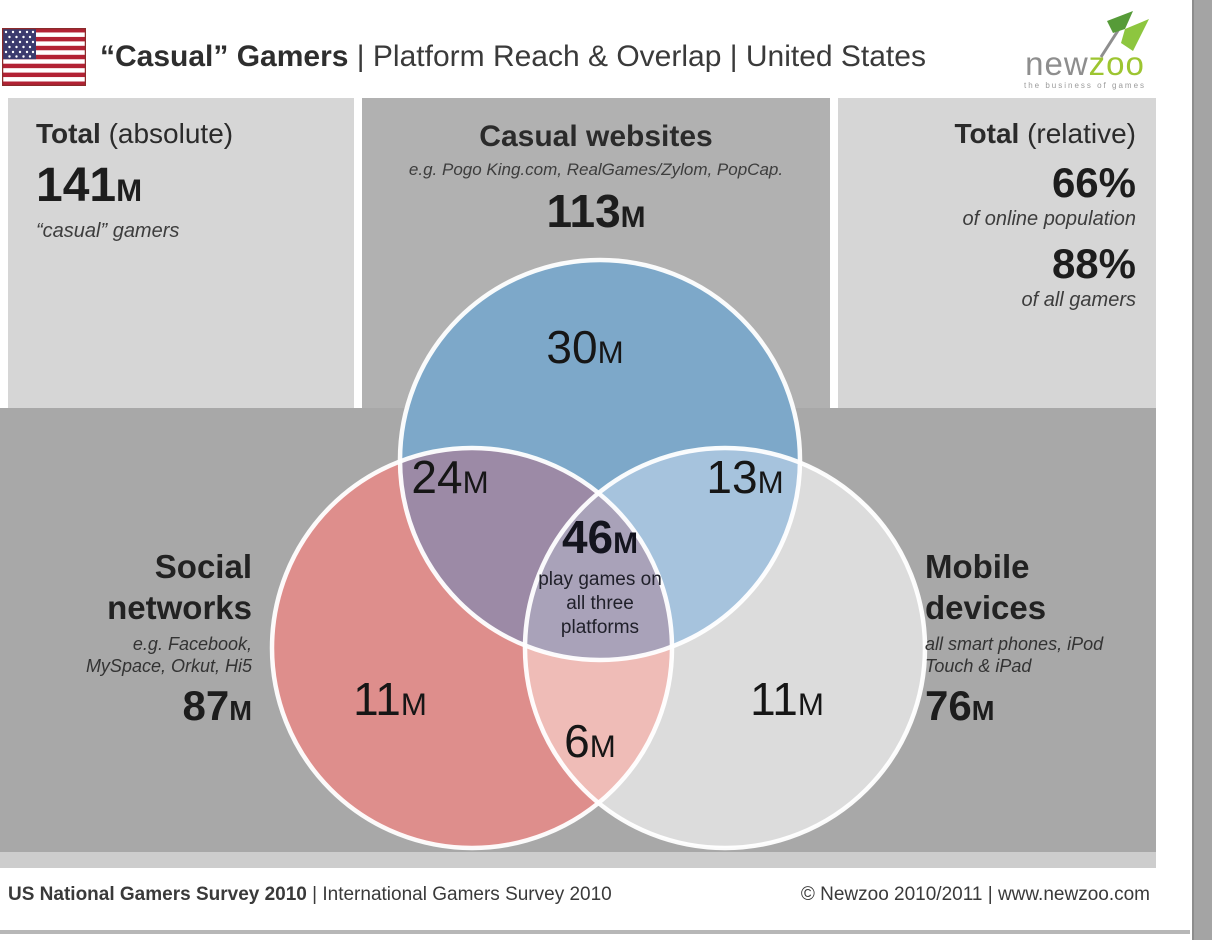 The width and height of the screenshot is (1212, 940). I want to click on us-flag-icon, so click(44, 57).